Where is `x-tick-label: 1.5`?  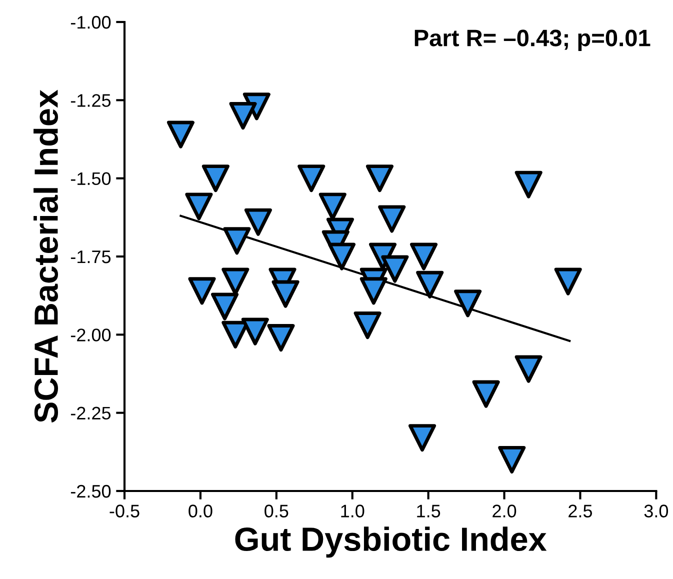 x-tick-label: 1.5 is located at coordinates (428, 511).